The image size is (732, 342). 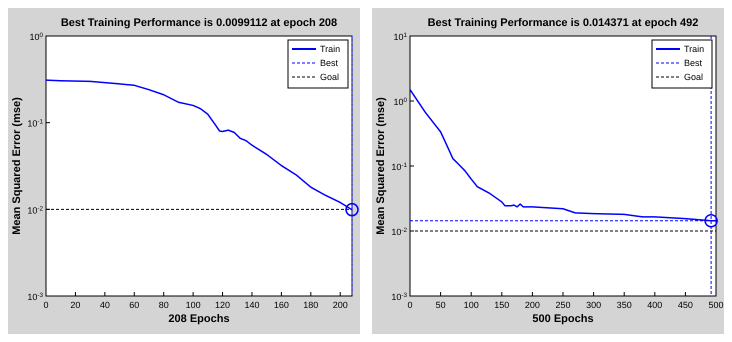 I want to click on x-tick-label: 20, so click(x=75, y=305).